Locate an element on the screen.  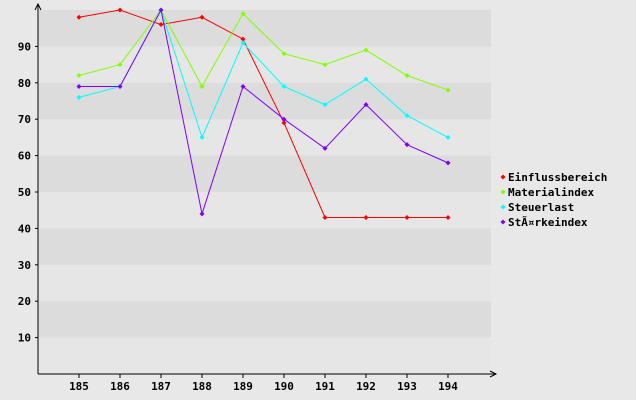
legend-item: Steuerlast is located at coordinates (537, 207).